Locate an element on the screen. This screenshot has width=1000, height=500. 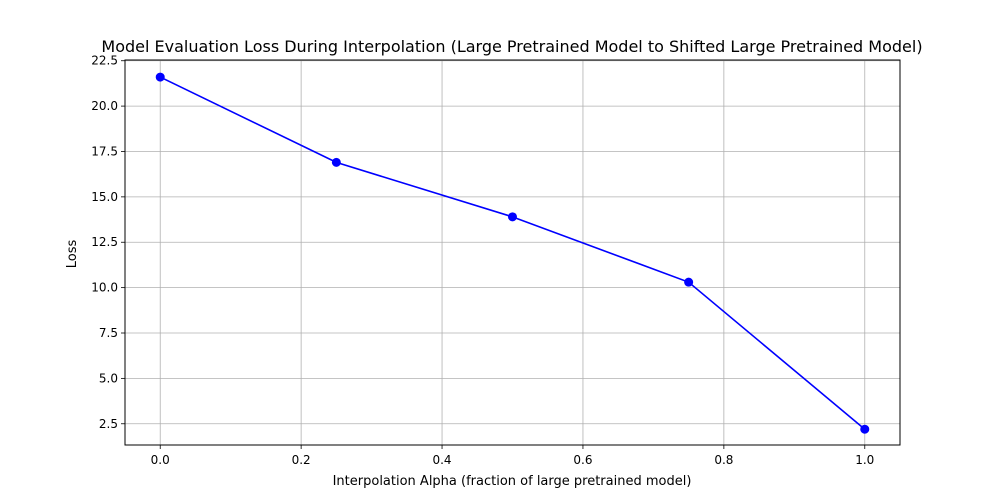
x-tick-label: 0.8 is located at coordinates (723, 460).